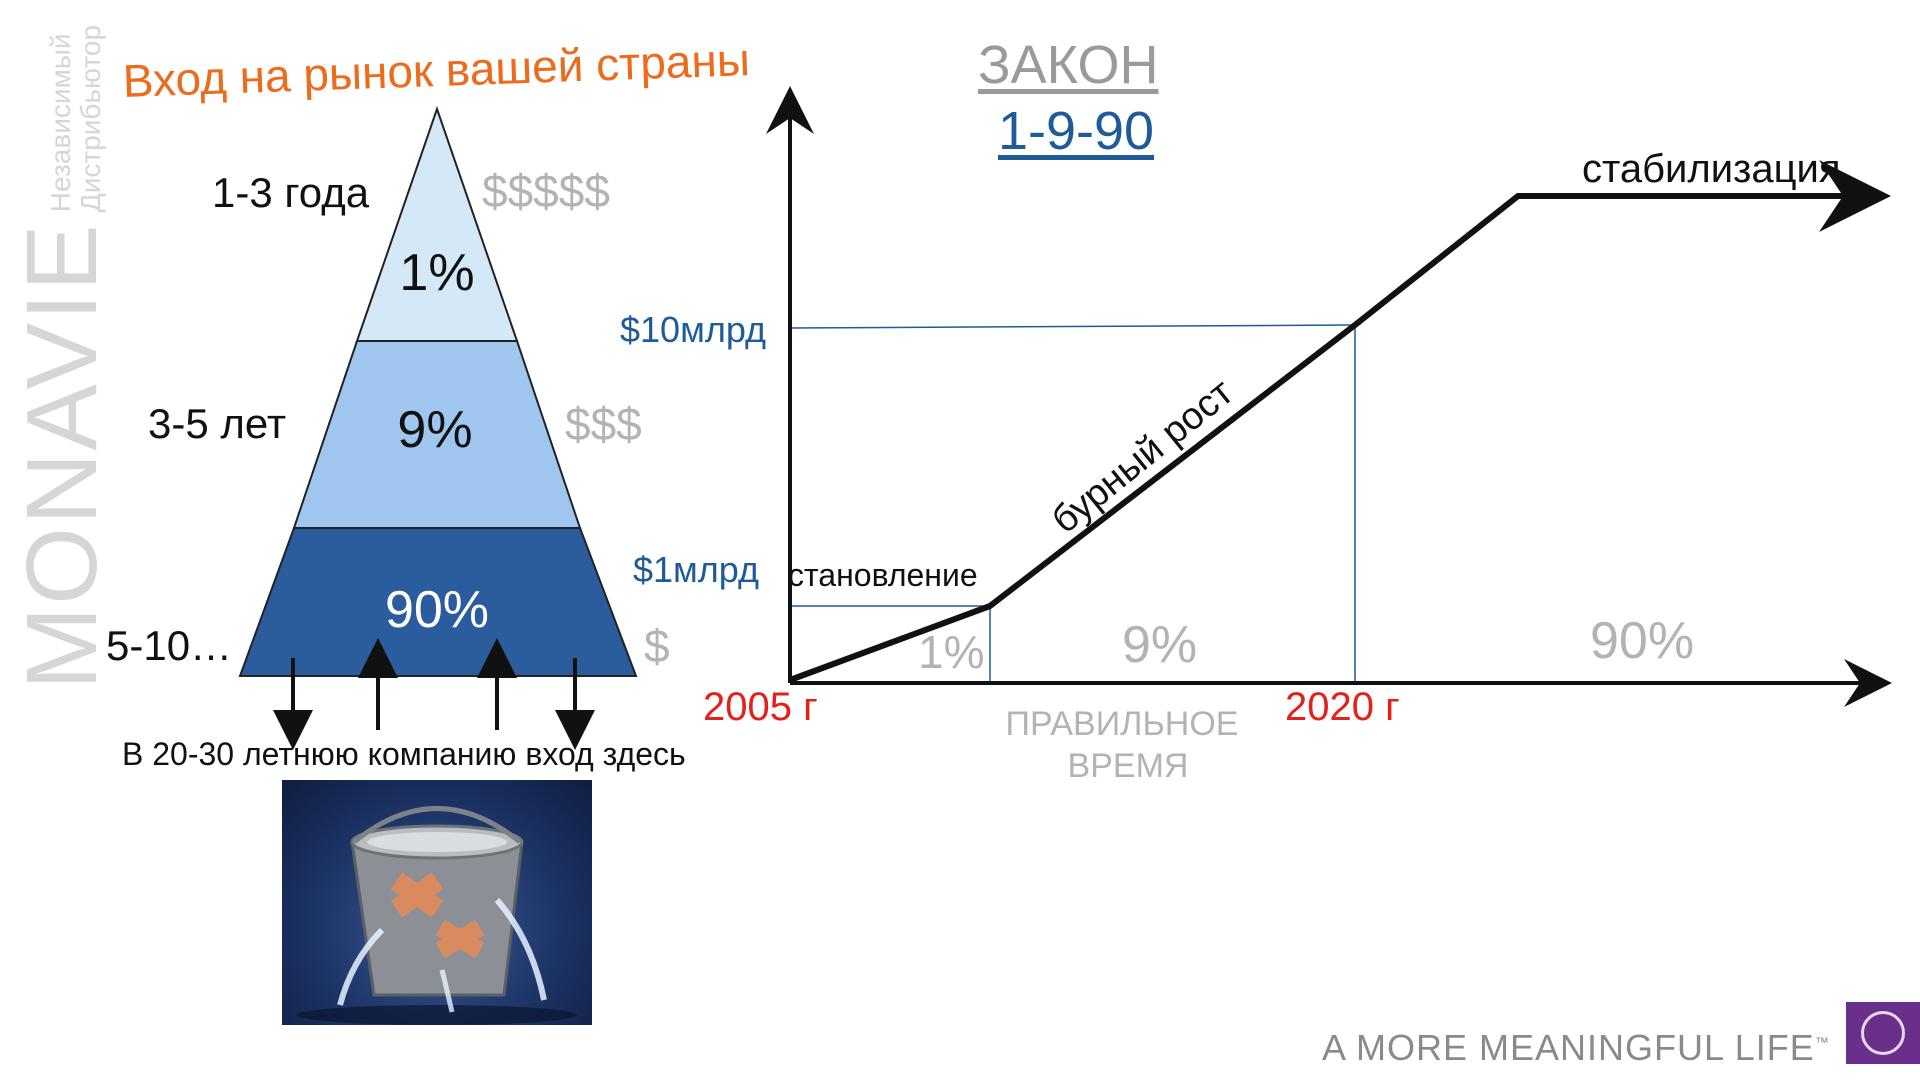 The width and height of the screenshot is (1920, 1080). I want to click on x-label-2020: 2020 г, so click(1342, 707).